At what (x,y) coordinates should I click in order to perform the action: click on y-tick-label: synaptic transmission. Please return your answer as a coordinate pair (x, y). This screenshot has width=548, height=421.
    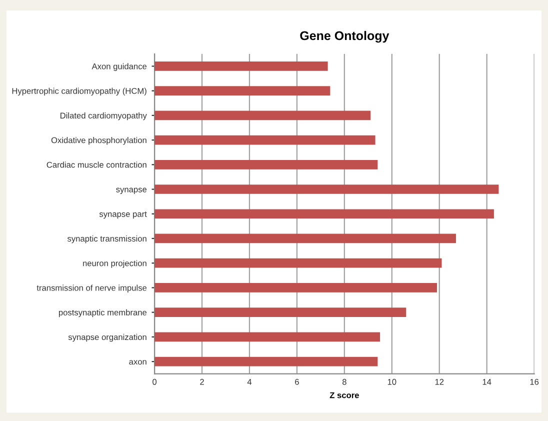
    Looking at the image, I should click on (106, 239).